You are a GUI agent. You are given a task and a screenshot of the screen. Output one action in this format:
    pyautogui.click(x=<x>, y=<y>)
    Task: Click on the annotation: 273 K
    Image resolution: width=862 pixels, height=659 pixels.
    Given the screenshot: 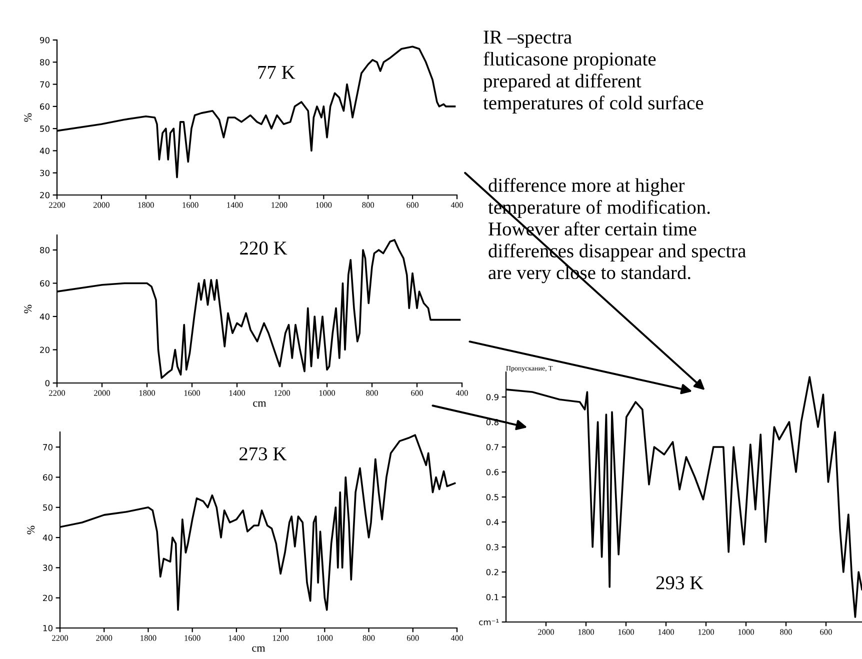 What is the action you would take?
    pyautogui.click(x=263, y=453)
    